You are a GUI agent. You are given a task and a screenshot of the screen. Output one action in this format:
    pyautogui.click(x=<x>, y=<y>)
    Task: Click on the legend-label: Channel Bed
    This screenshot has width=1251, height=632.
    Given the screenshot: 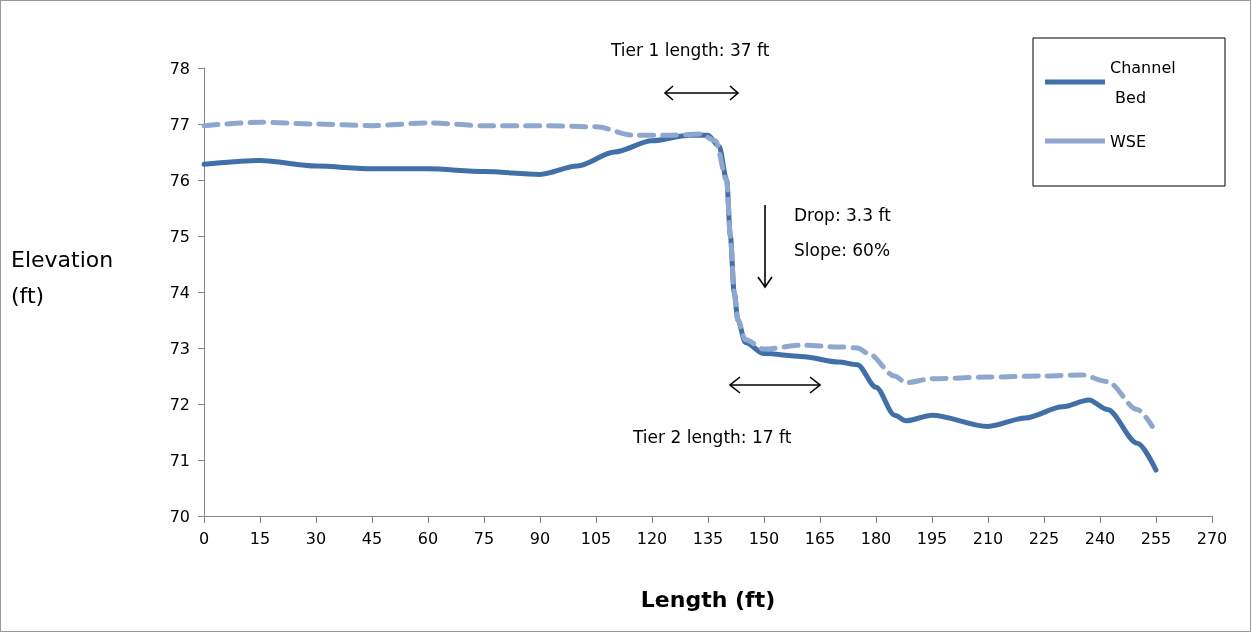 What is the action you would take?
    pyautogui.click(x=1143, y=82)
    